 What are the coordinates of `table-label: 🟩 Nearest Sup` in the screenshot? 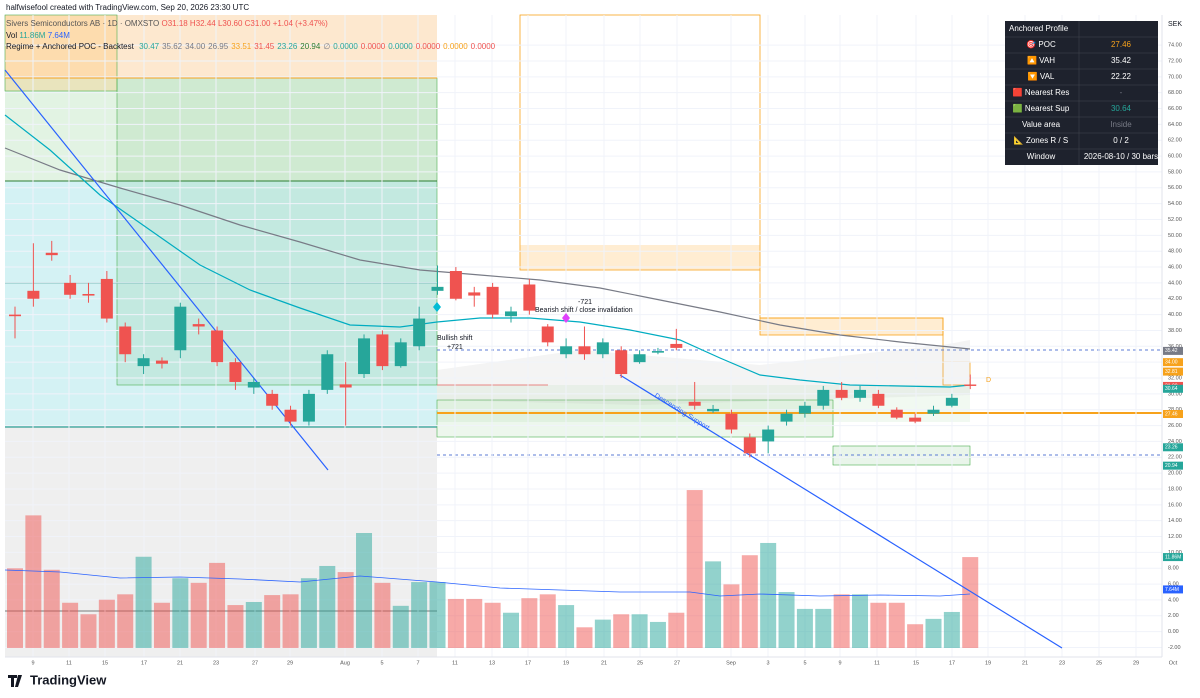 It's located at (1041, 108).